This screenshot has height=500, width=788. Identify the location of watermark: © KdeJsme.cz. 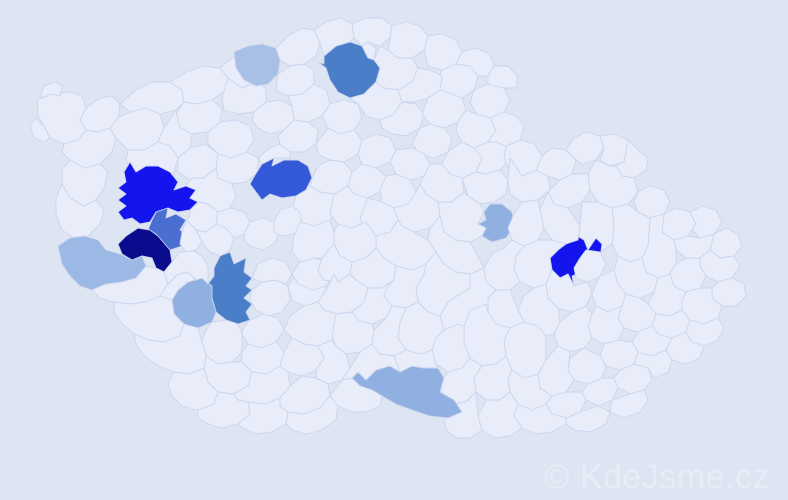
(657, 477).